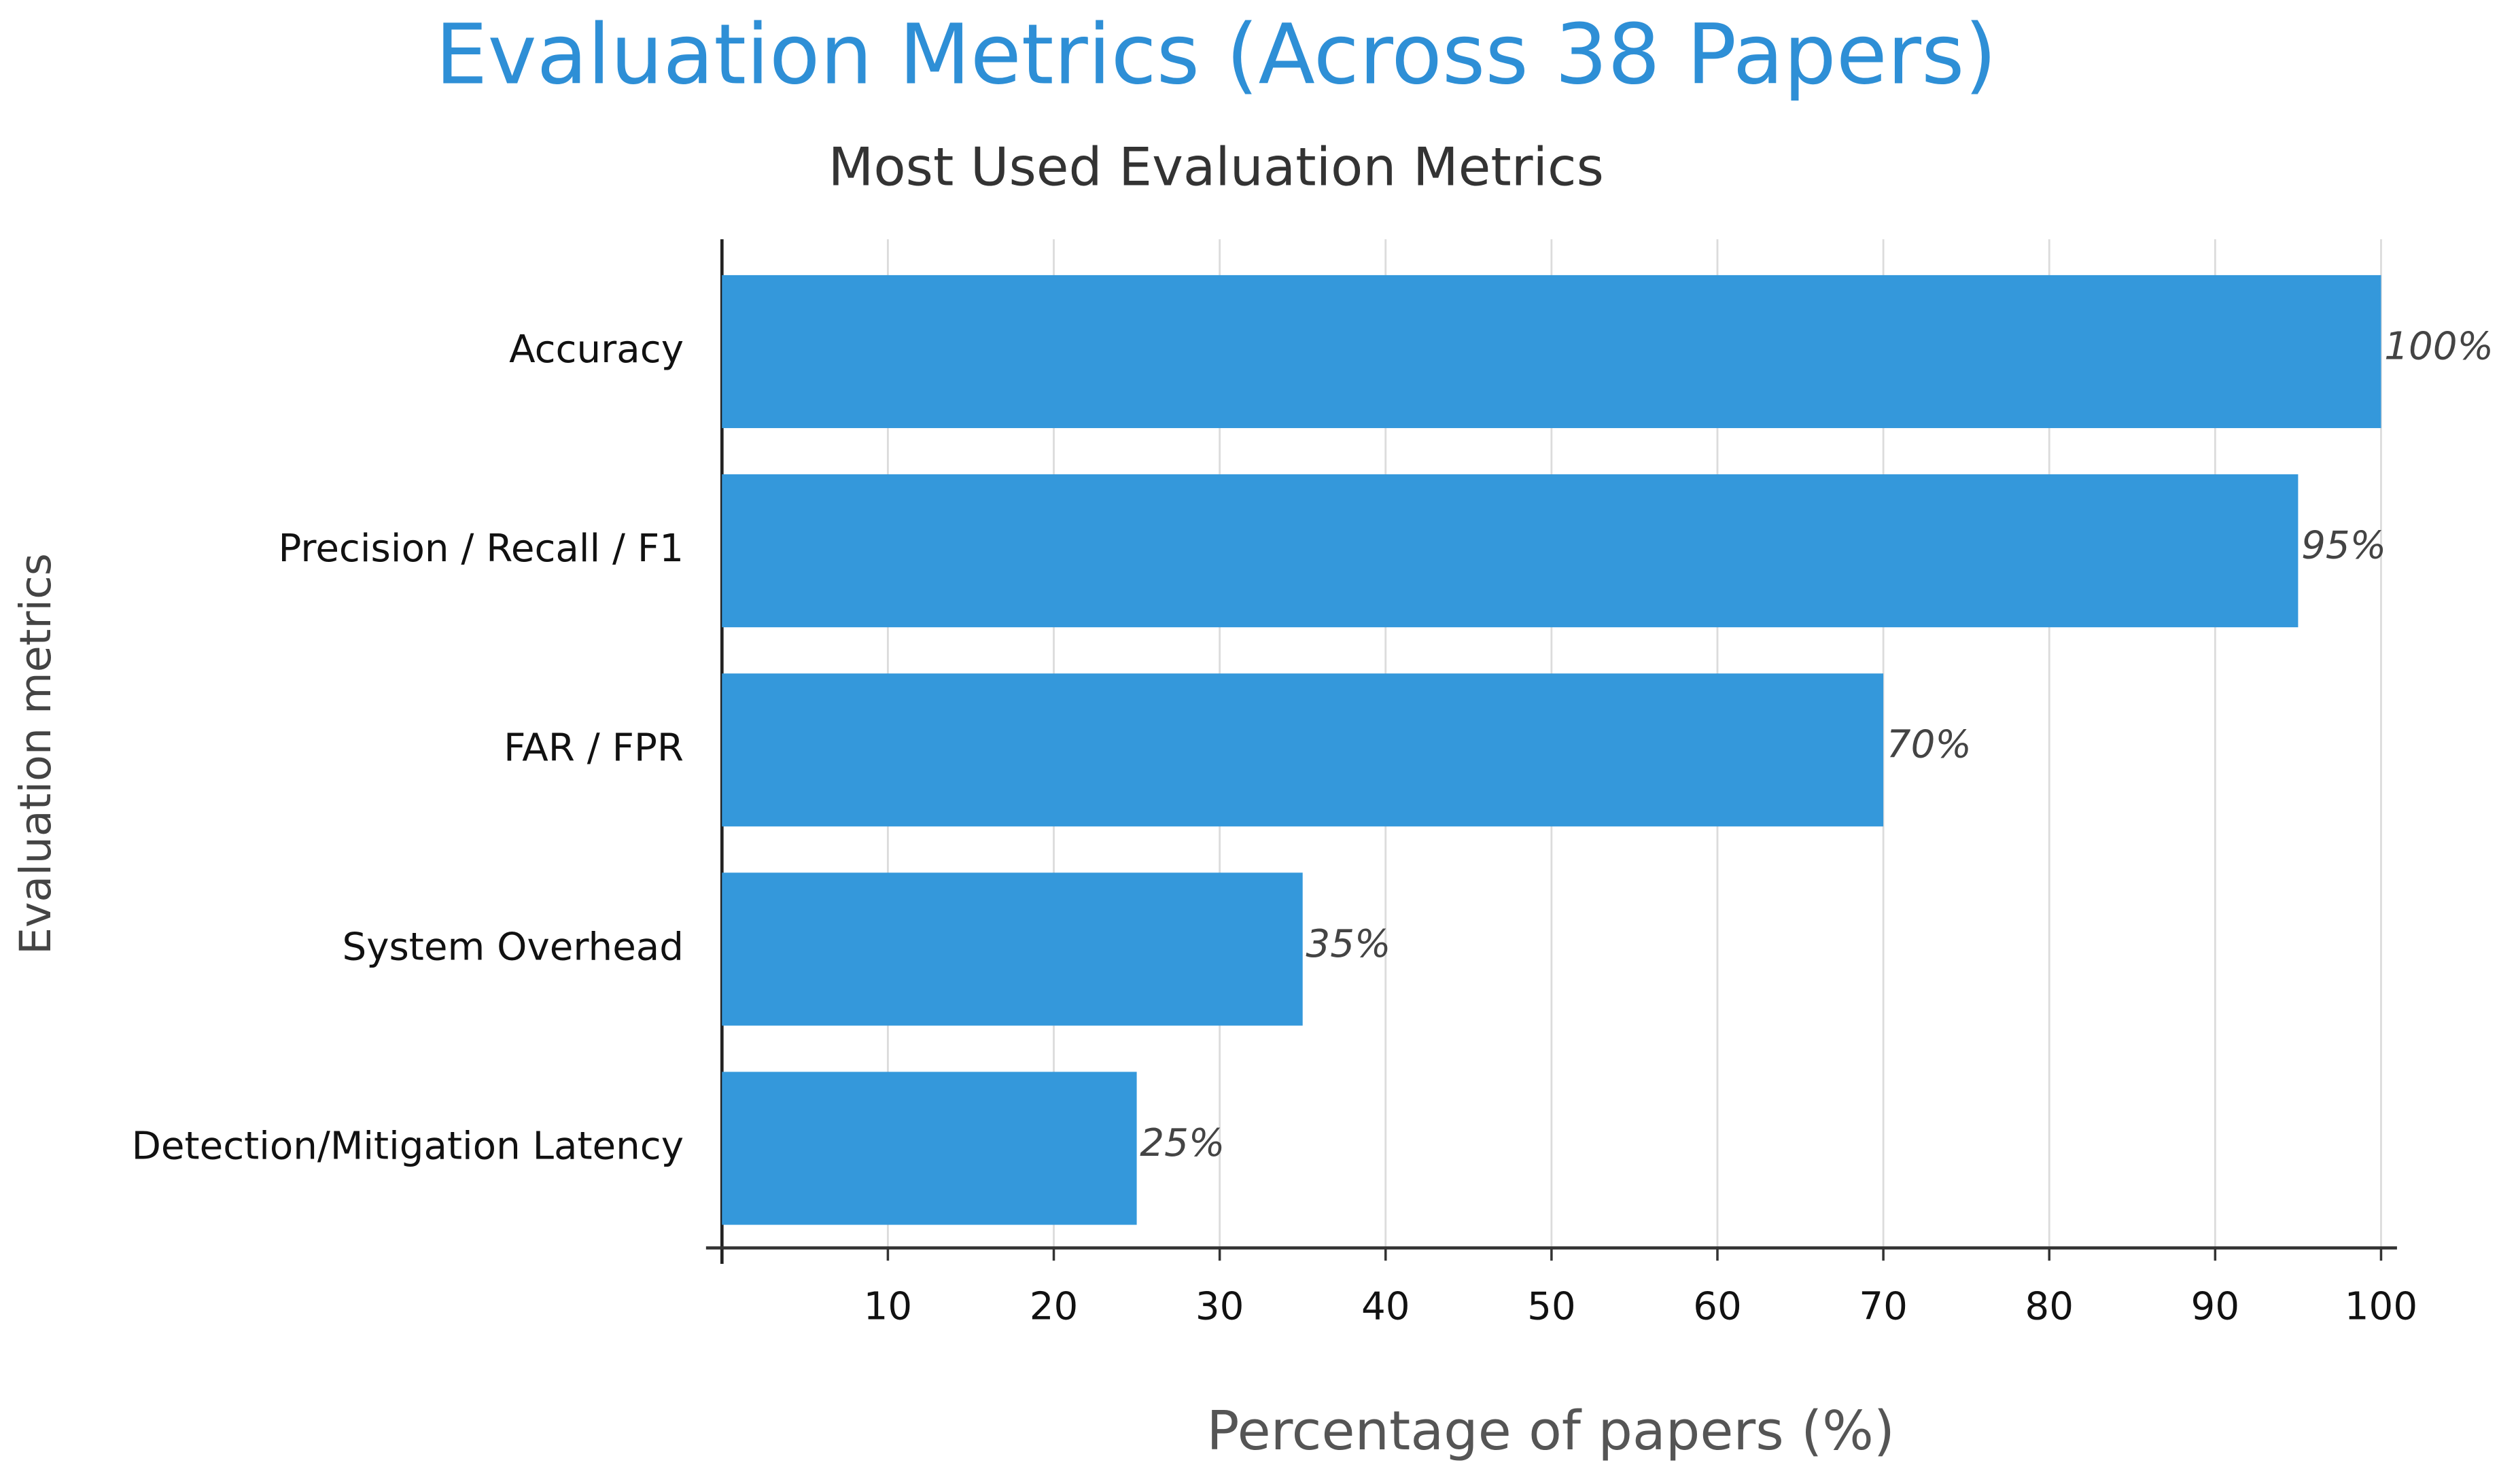 Image resolution: width=2499 pixels, height=1484 pixels. Describe the element at coordinates (2215, 1306) in the screenshot. I see `x-tick-label: 90` at that location.